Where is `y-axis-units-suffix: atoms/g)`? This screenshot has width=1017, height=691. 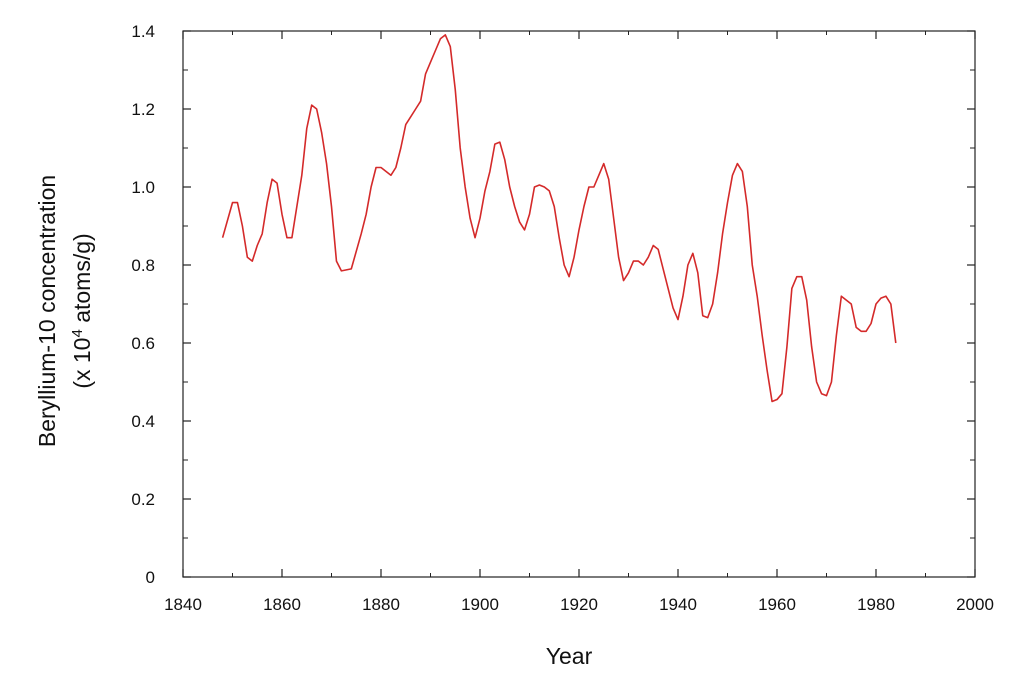 y-axis-units-suffix: atoms/g) is located at coordinates (82, 281).